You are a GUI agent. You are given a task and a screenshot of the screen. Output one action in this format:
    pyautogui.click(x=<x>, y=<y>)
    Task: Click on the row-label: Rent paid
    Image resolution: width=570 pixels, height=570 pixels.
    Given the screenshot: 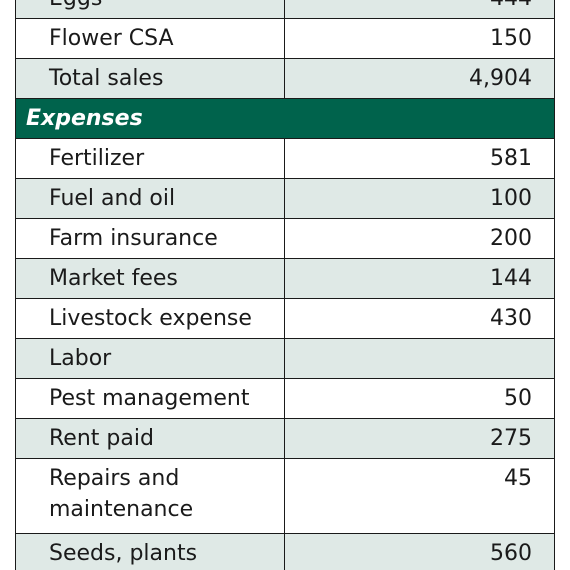 What is the action you would take?
    pyautogui.click(x=150, y=438)
    